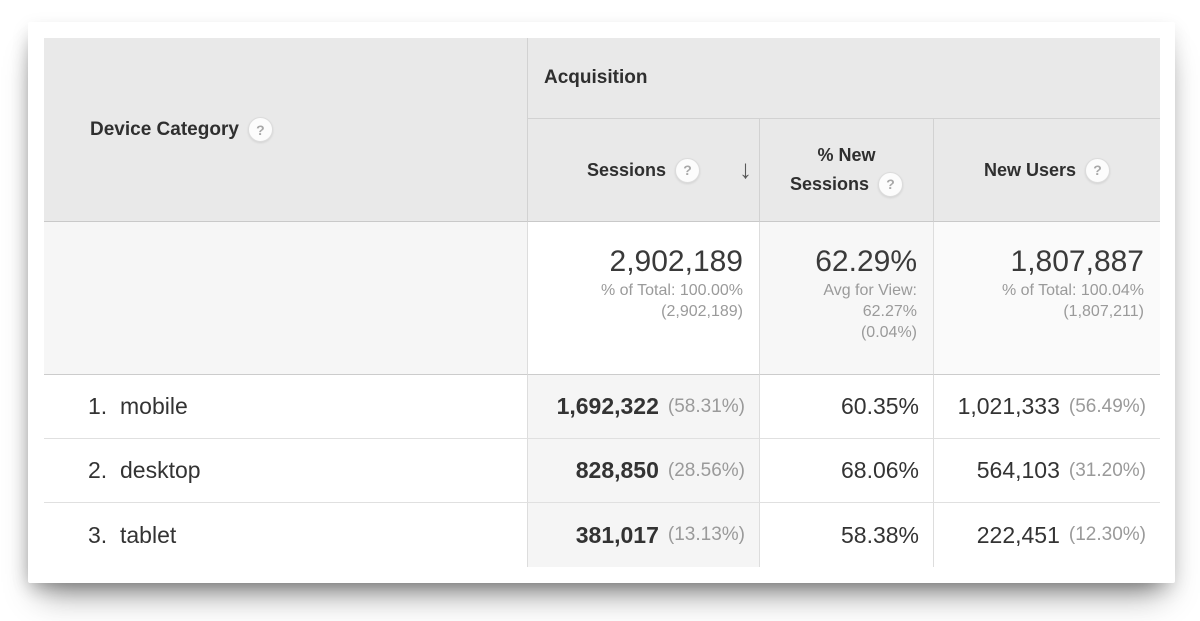 The height and width of the screenshot is (621, 1200). I want to click on tablet-new-users-percent: (12.30%), so click(1107, 534).